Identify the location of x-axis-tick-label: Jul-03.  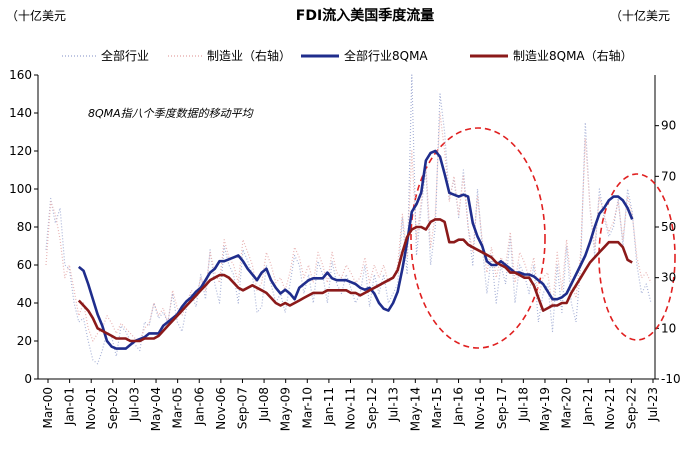
(134, 404).